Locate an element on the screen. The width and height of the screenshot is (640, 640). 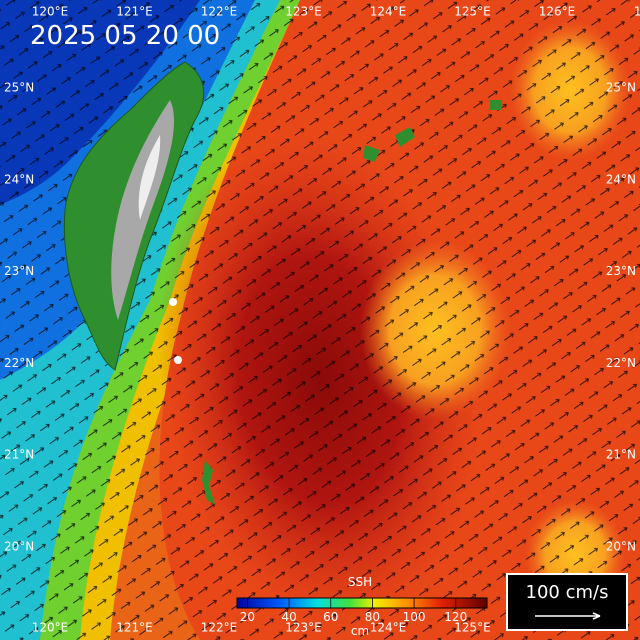
scale-label: 100 cm/s is located at coordinates (567, 592).